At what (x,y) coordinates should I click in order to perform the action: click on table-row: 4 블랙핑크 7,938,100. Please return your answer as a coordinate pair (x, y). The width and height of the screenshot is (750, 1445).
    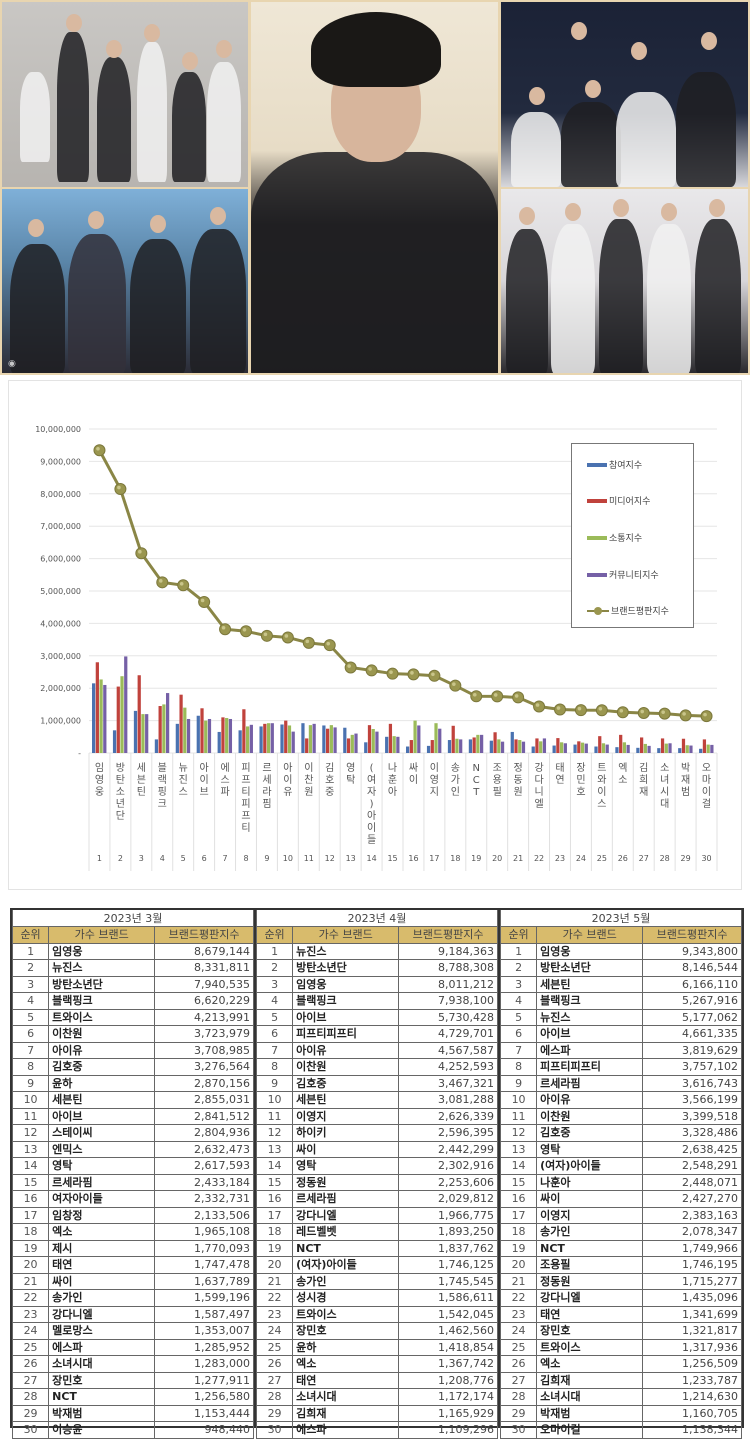
    Looking at the image, I should click on (376, 1001).